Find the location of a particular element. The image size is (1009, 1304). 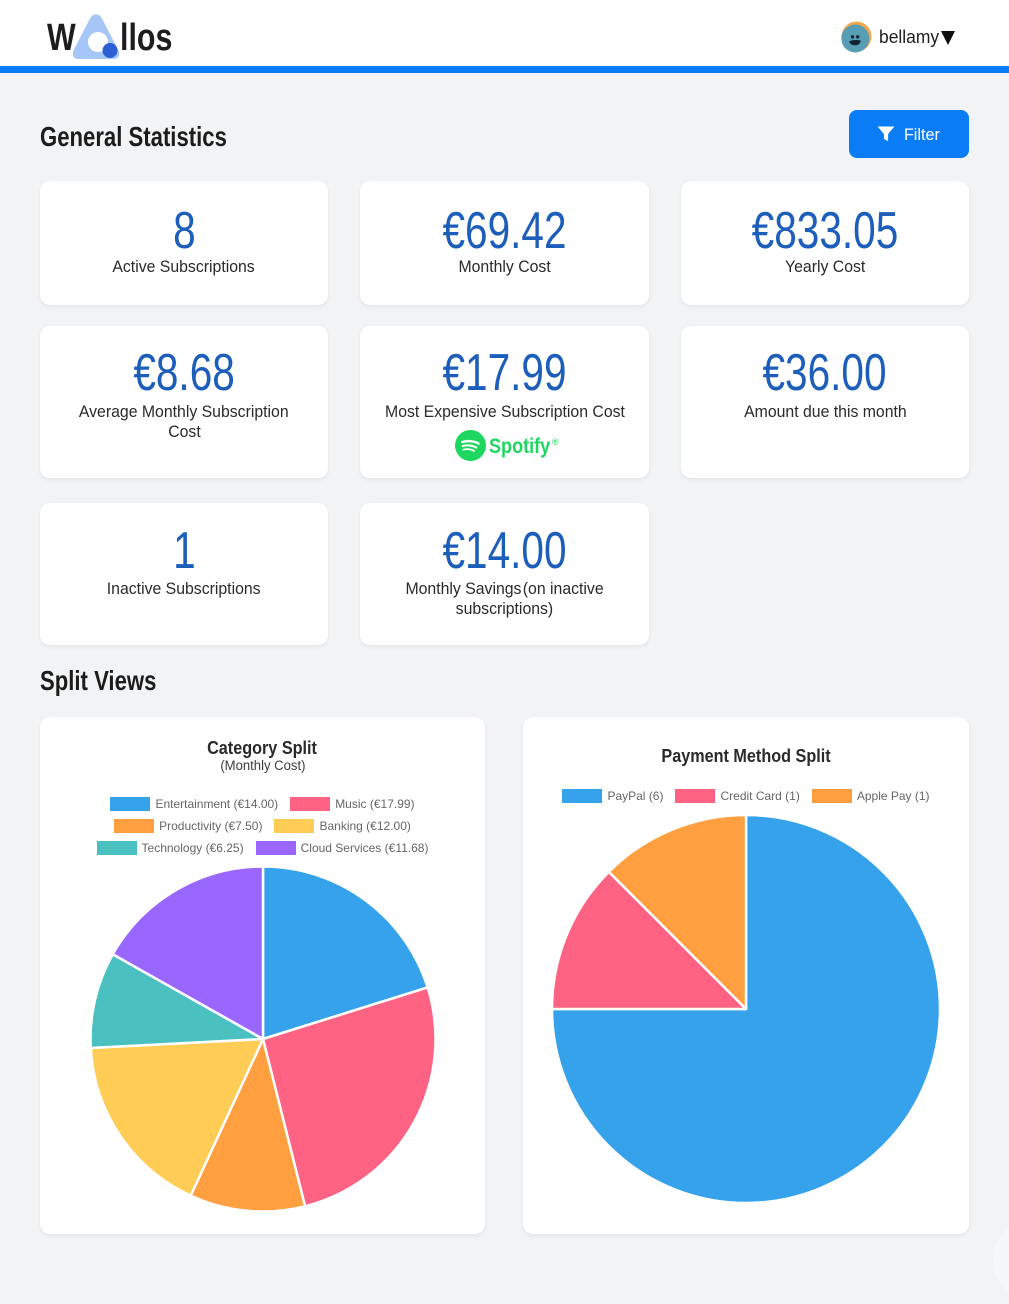

svg-text: llos is located at coordinates (146, 38).